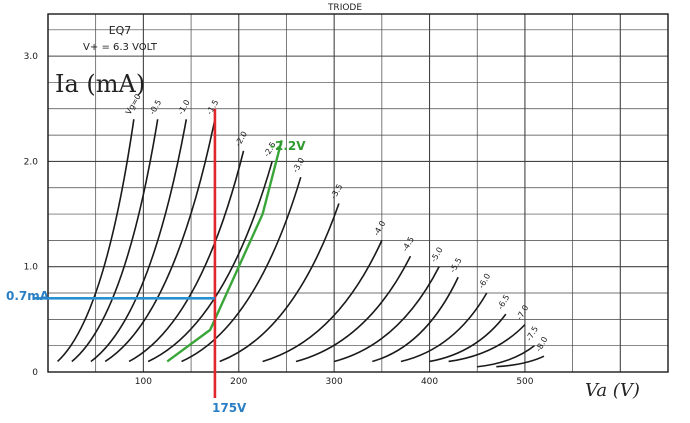 This screenshot has width=690, height=423. Describe the element at coordinates (612, 390) in the screenshot. I see `x-axis-label: Va (V)` at that location.